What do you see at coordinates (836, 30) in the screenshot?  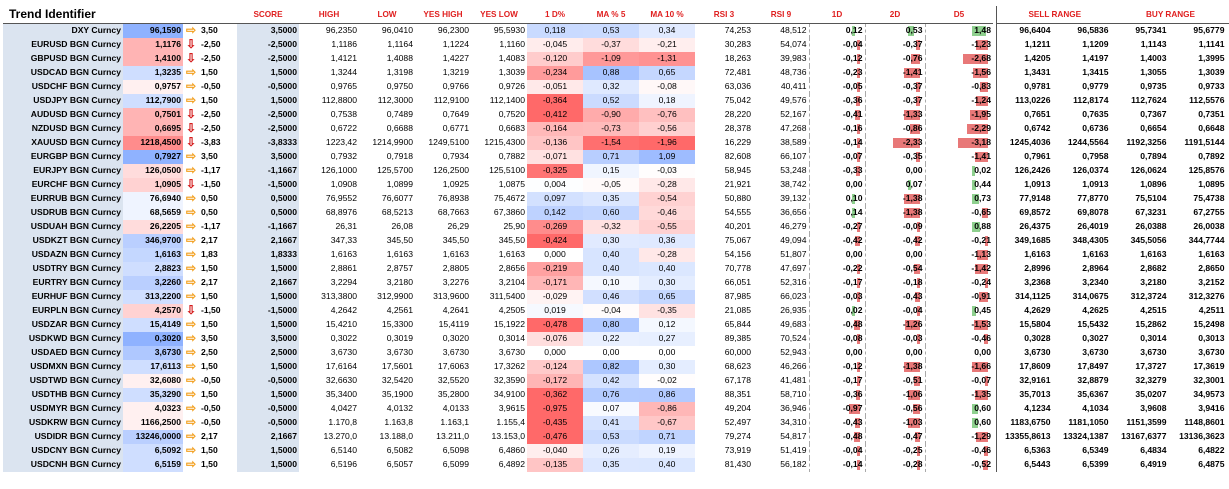 I see `data-bar-d1: 0,12` at bounding box center [836, 30].